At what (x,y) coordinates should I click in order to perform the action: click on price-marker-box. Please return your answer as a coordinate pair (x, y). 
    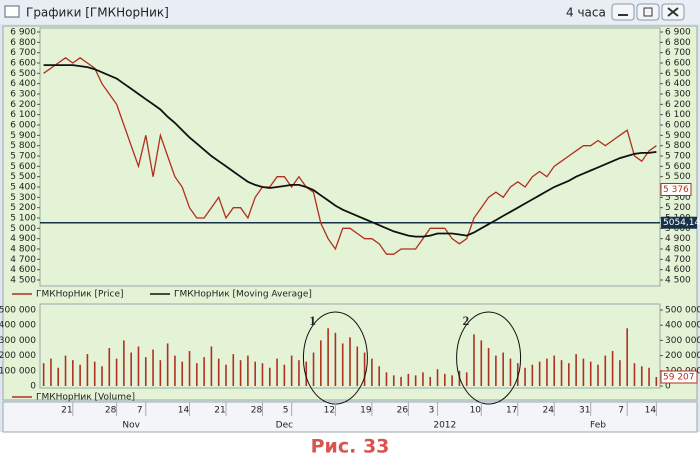
    Looking at the image, I should click on (676, 189).